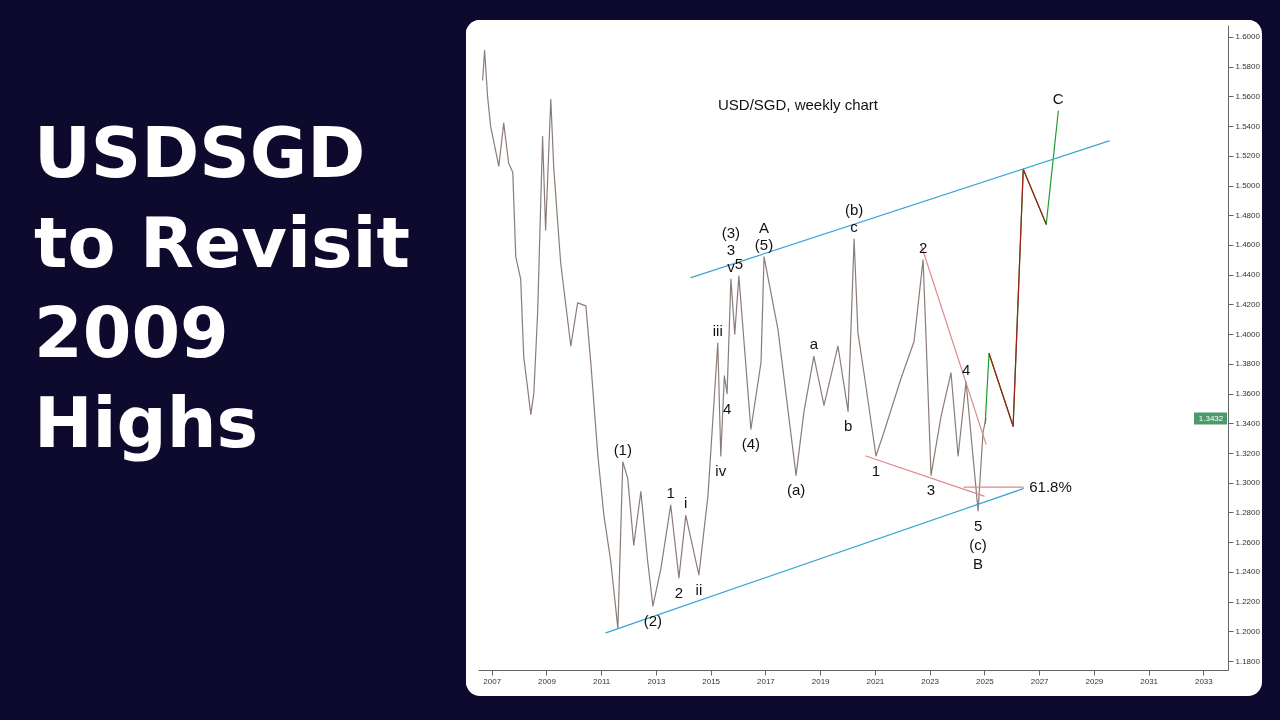 This screenshot has width=1280, height=720. What do you see at coordinates (978, 525) in the screenshot?
I see `annotation: 5` at bounding box center [978, 525].